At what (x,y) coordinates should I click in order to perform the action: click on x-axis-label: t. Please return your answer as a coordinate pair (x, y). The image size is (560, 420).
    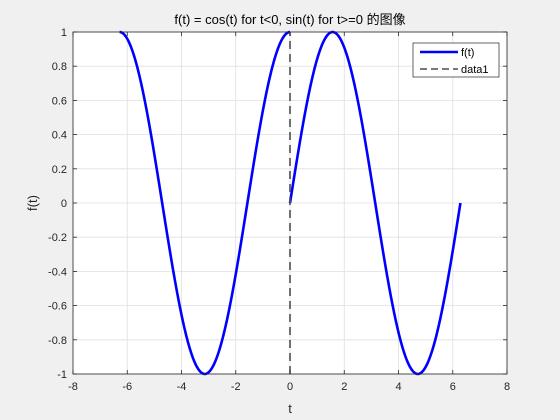
    Looking at the image, I should click on (290, 408).